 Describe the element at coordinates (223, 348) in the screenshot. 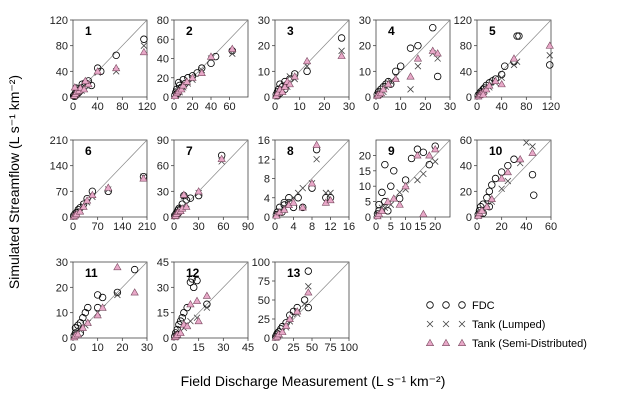

I see `x-tick-label: 30` at that location.